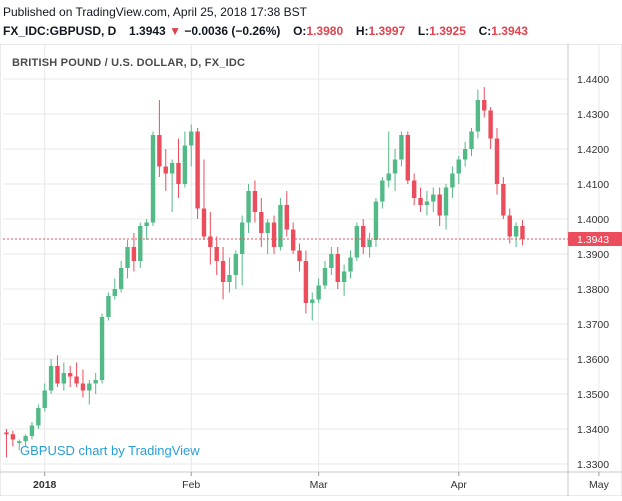  What do you see at coordinates (593, 185) in the screenshot?
I see `price-tick-label: 1.4100` at bounding box center [593, 185].